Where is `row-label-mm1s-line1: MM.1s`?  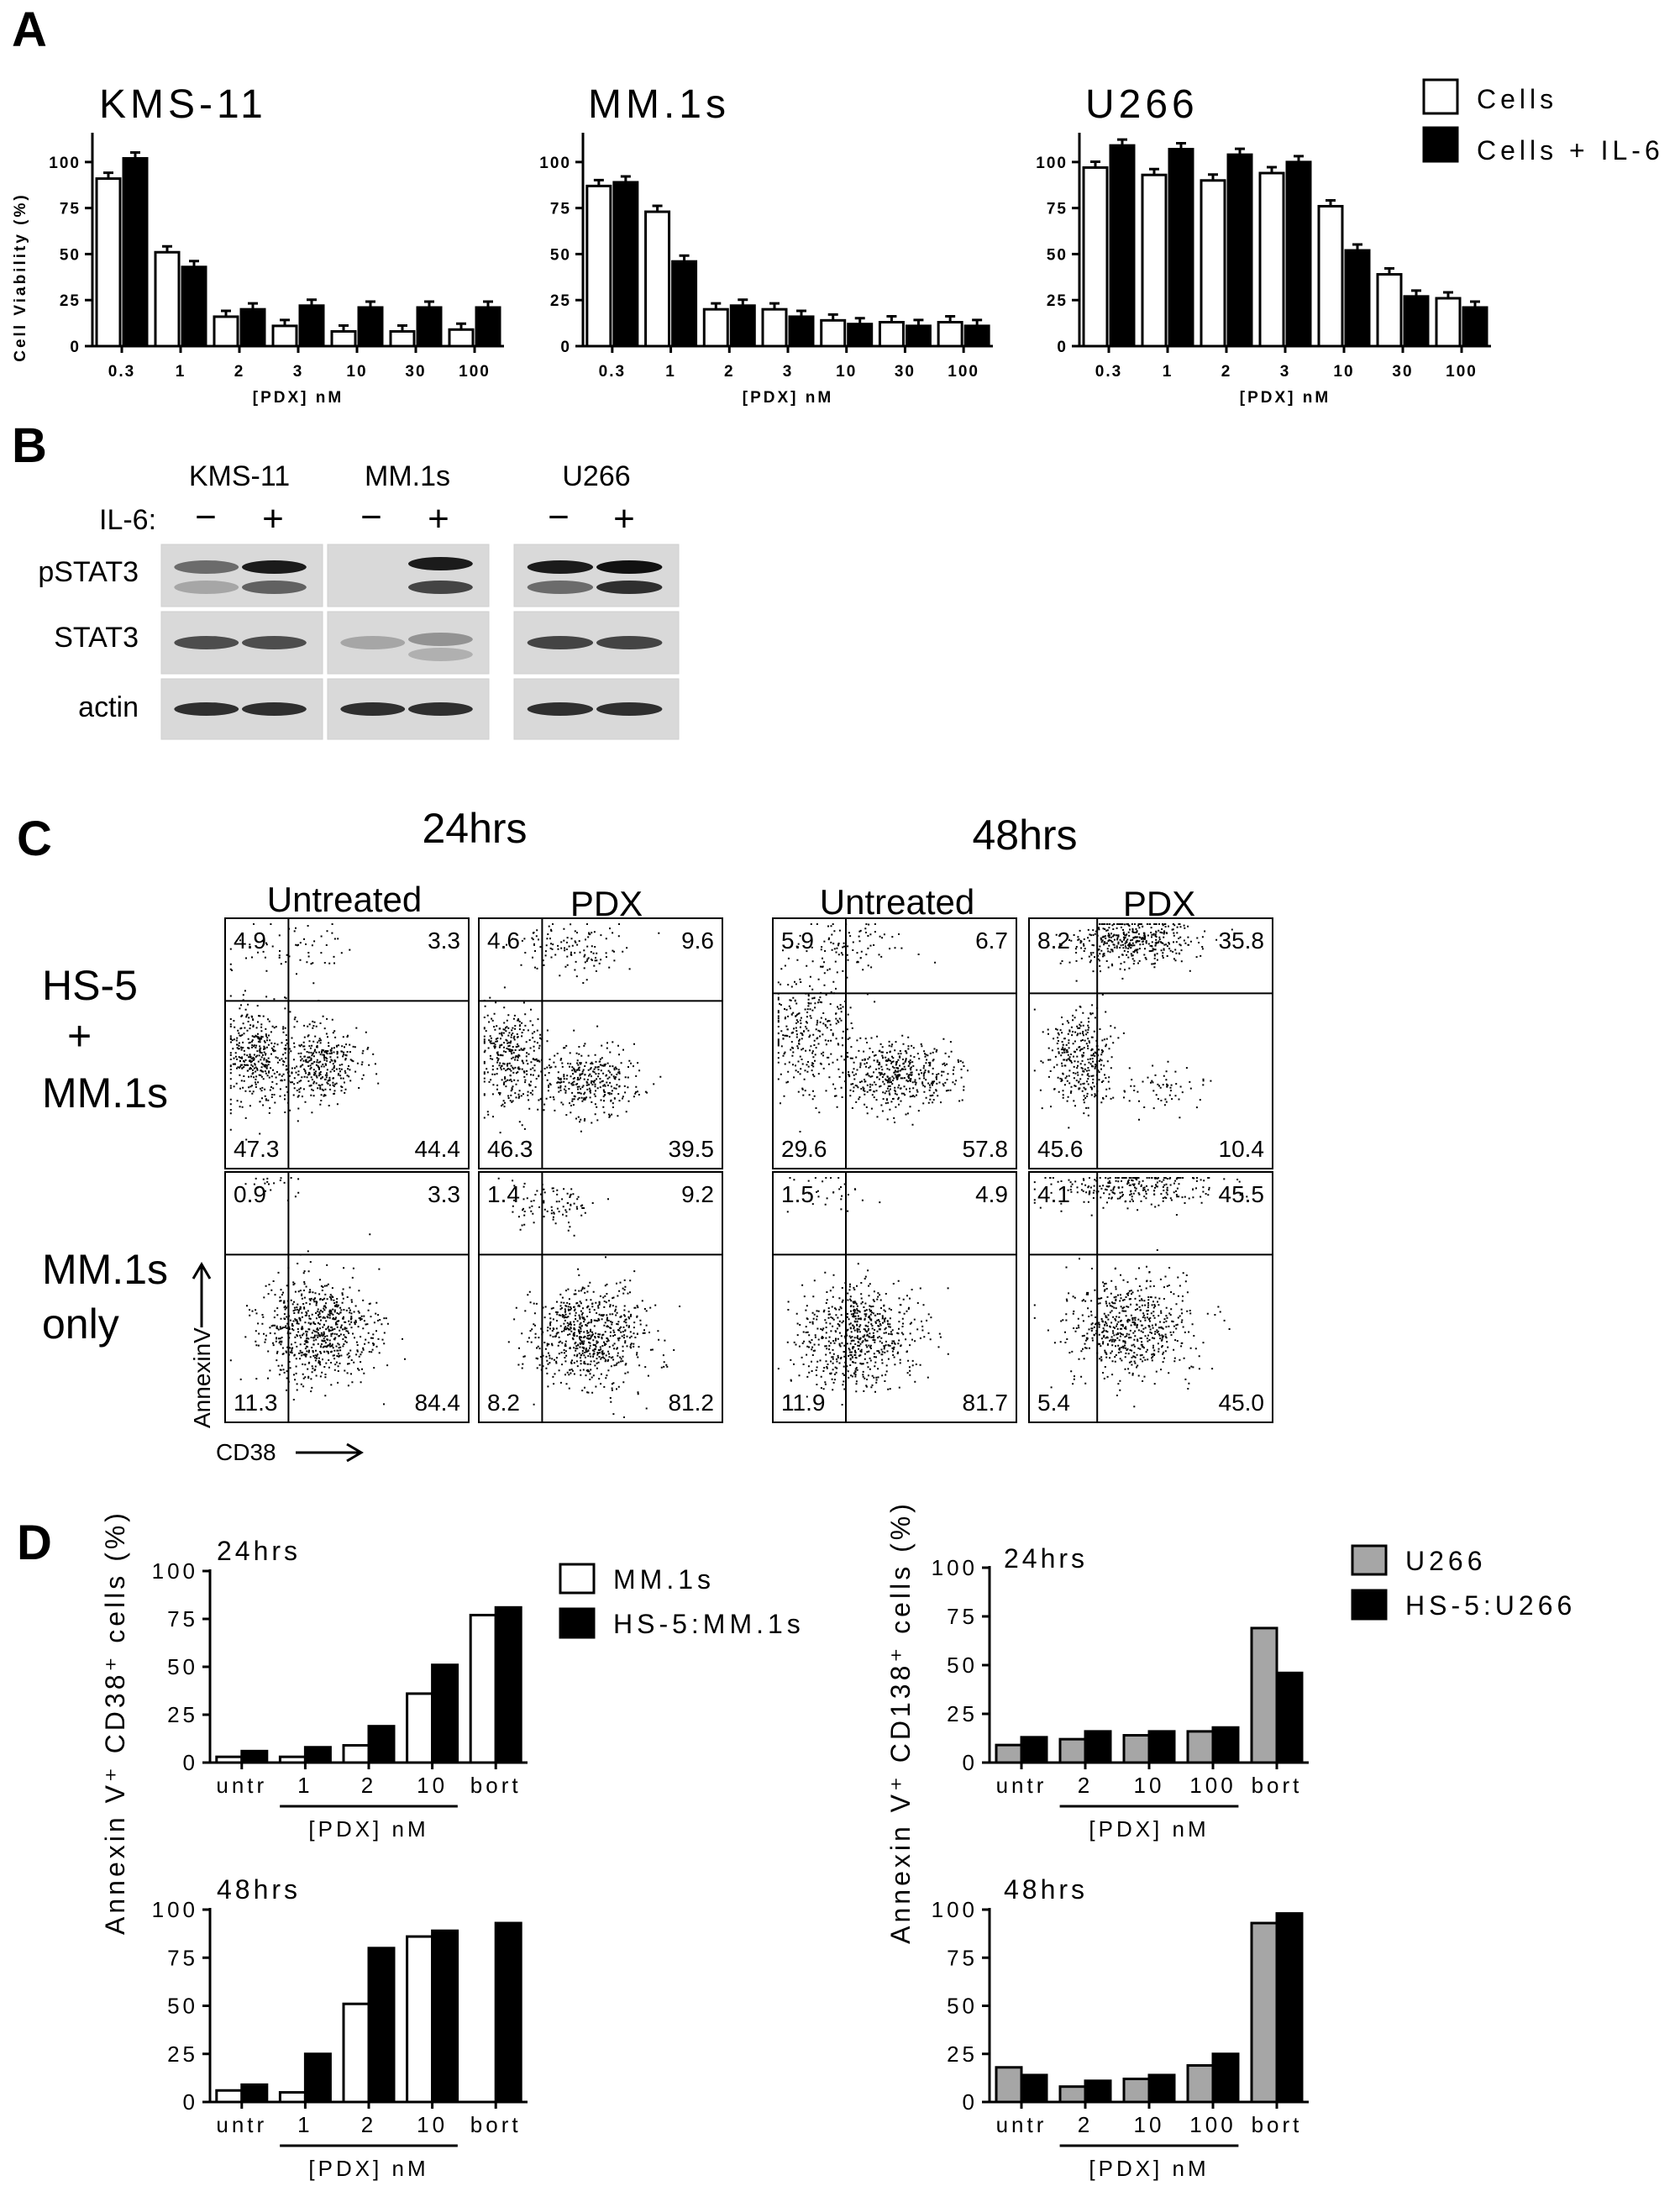 row-label-mm1s-line1: MM.1s is located at coordinates (105, 1269).